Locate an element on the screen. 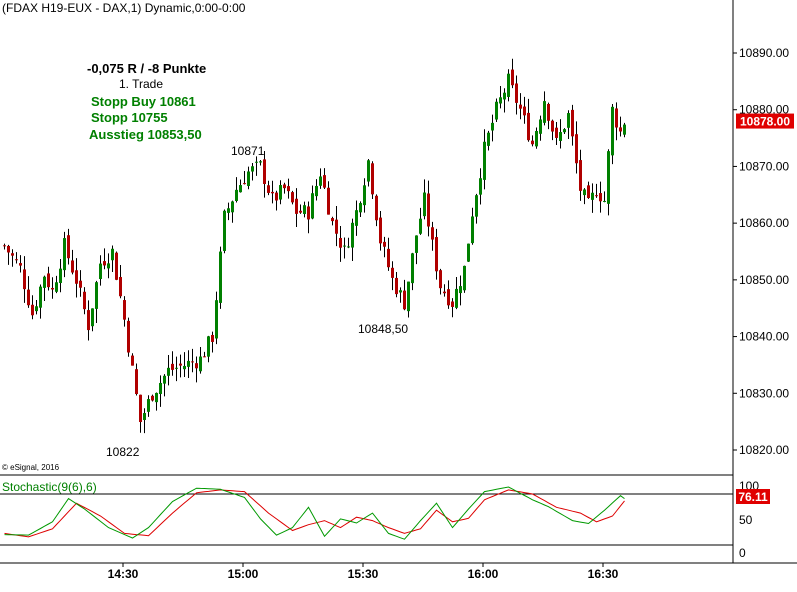 This screenshot has height=592, width=797. stop-label: Stopp 10755 is located at coordinates (129, 117).